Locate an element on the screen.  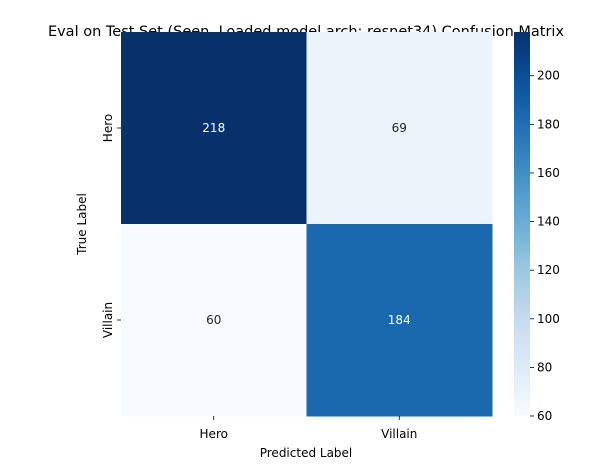
y-axis-label: True Label is located at coordinates (82, 224).